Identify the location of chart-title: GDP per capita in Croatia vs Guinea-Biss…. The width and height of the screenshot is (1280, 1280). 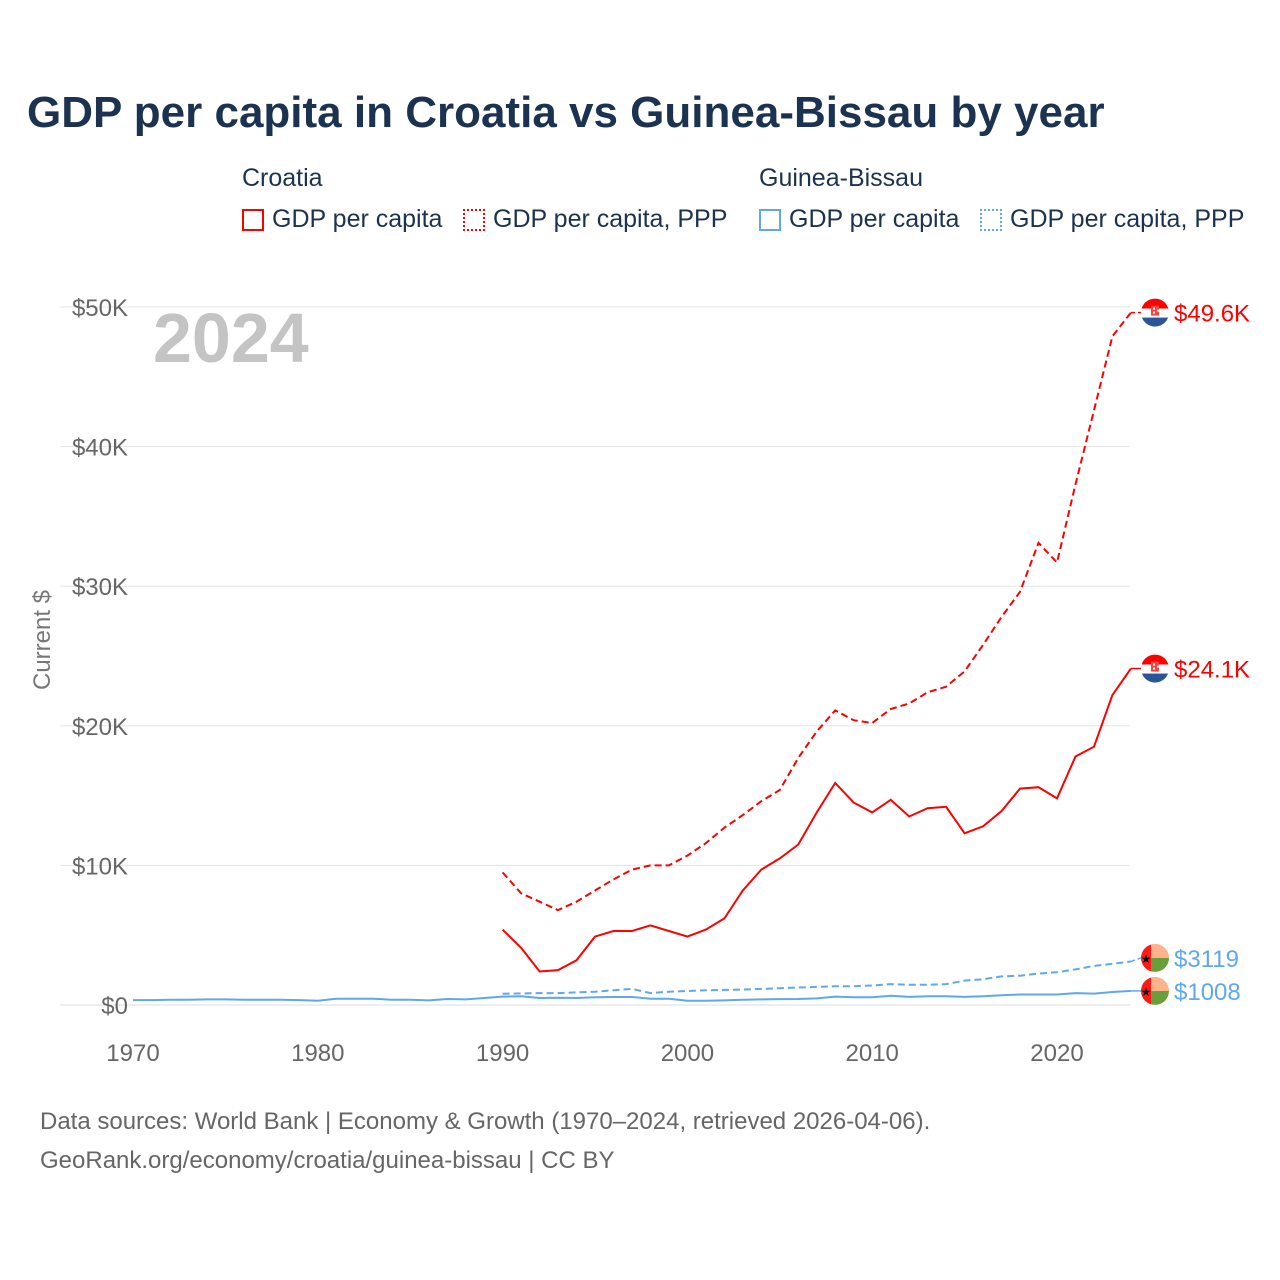
(566, 112).